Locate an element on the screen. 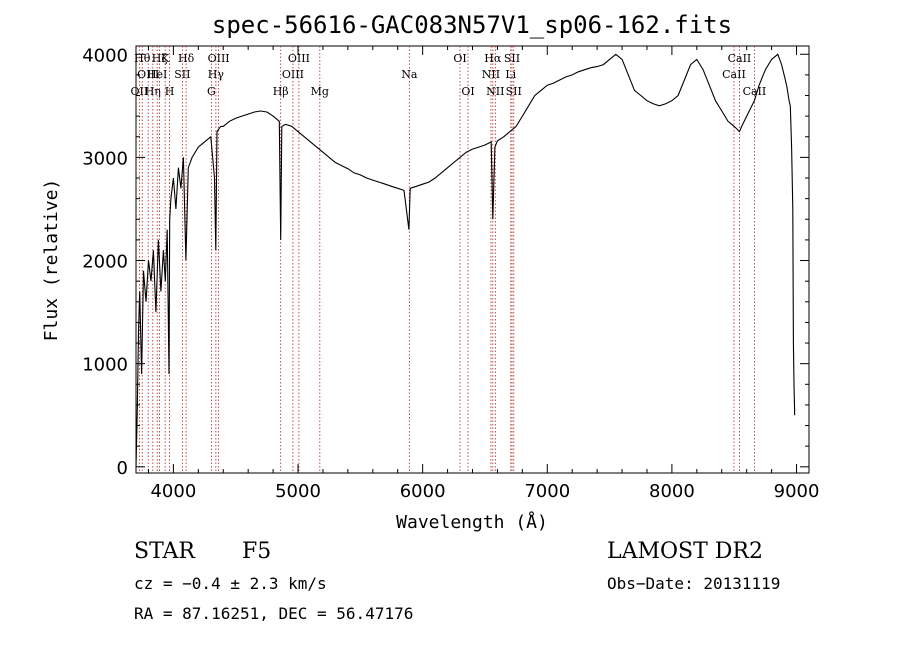 The height and width of the screenshot is (649, 900). y-tick-label: 1000 is located at coordinates (105, 365).